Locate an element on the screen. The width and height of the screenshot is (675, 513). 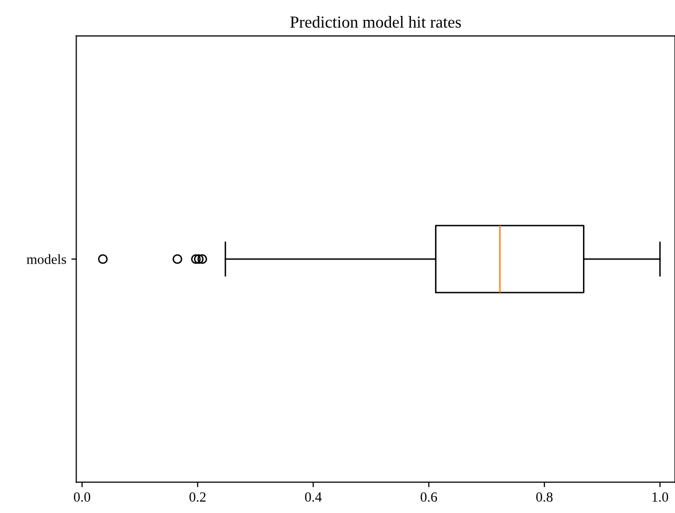
x-tick-label: 0.0 is located at coordinates (82, 497).